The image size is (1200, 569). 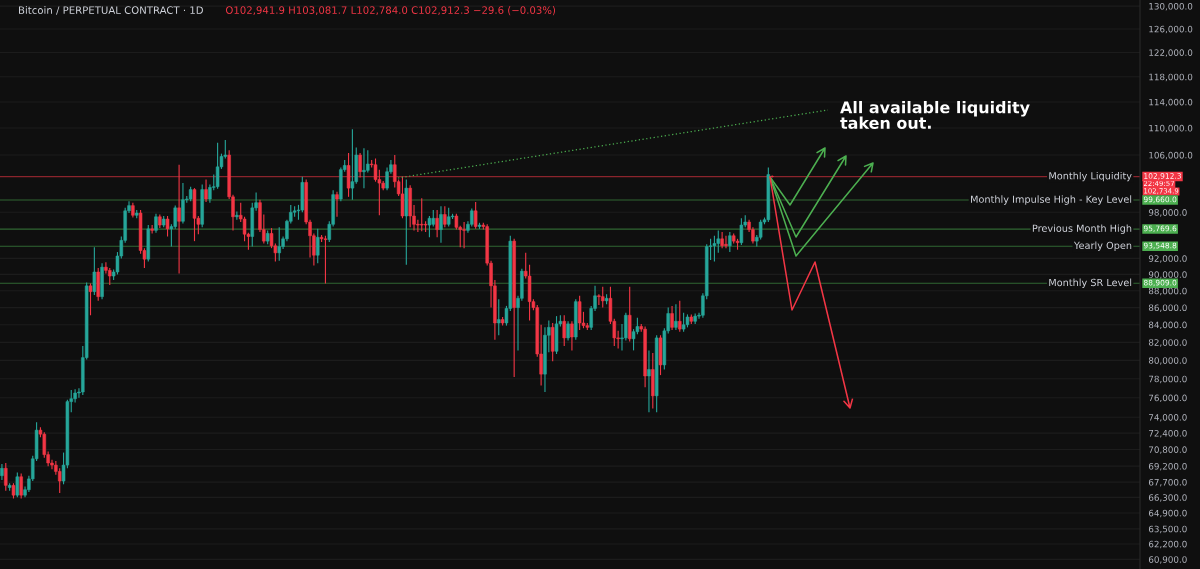 What do you see at coordinates (1171, 77) in the screenshot?
I see `y-tick-label: 118,000.0` at bounding box center [1171, 77].